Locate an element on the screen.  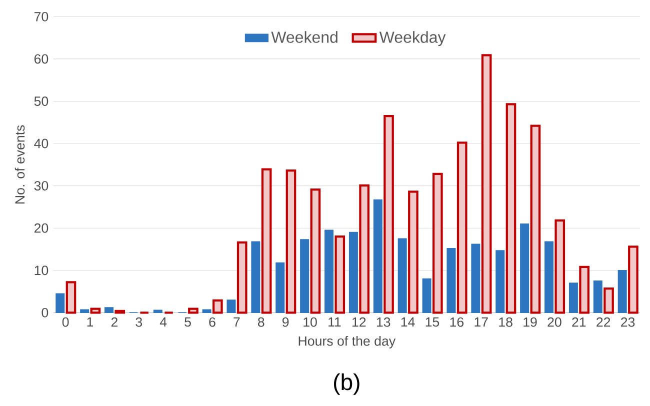
x-tick-label: 16 is located at coordinates (457, 322).